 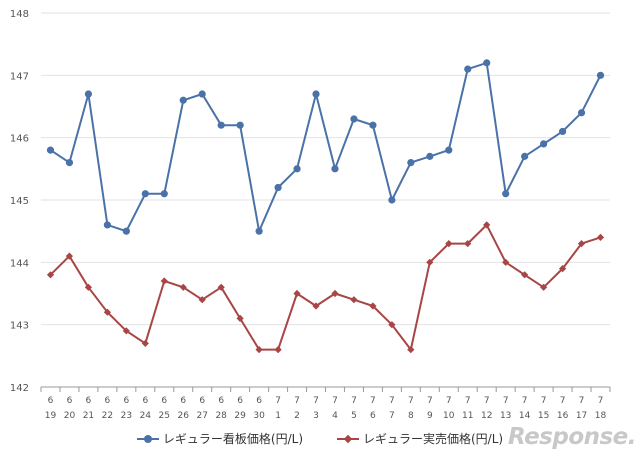 What do you see at coordinates (320, 438) in the screenshot?
I see `legend: レギュラー看板価格(円/L) レギュラー実売価格(円/L)` at bounding box center [320, 438].